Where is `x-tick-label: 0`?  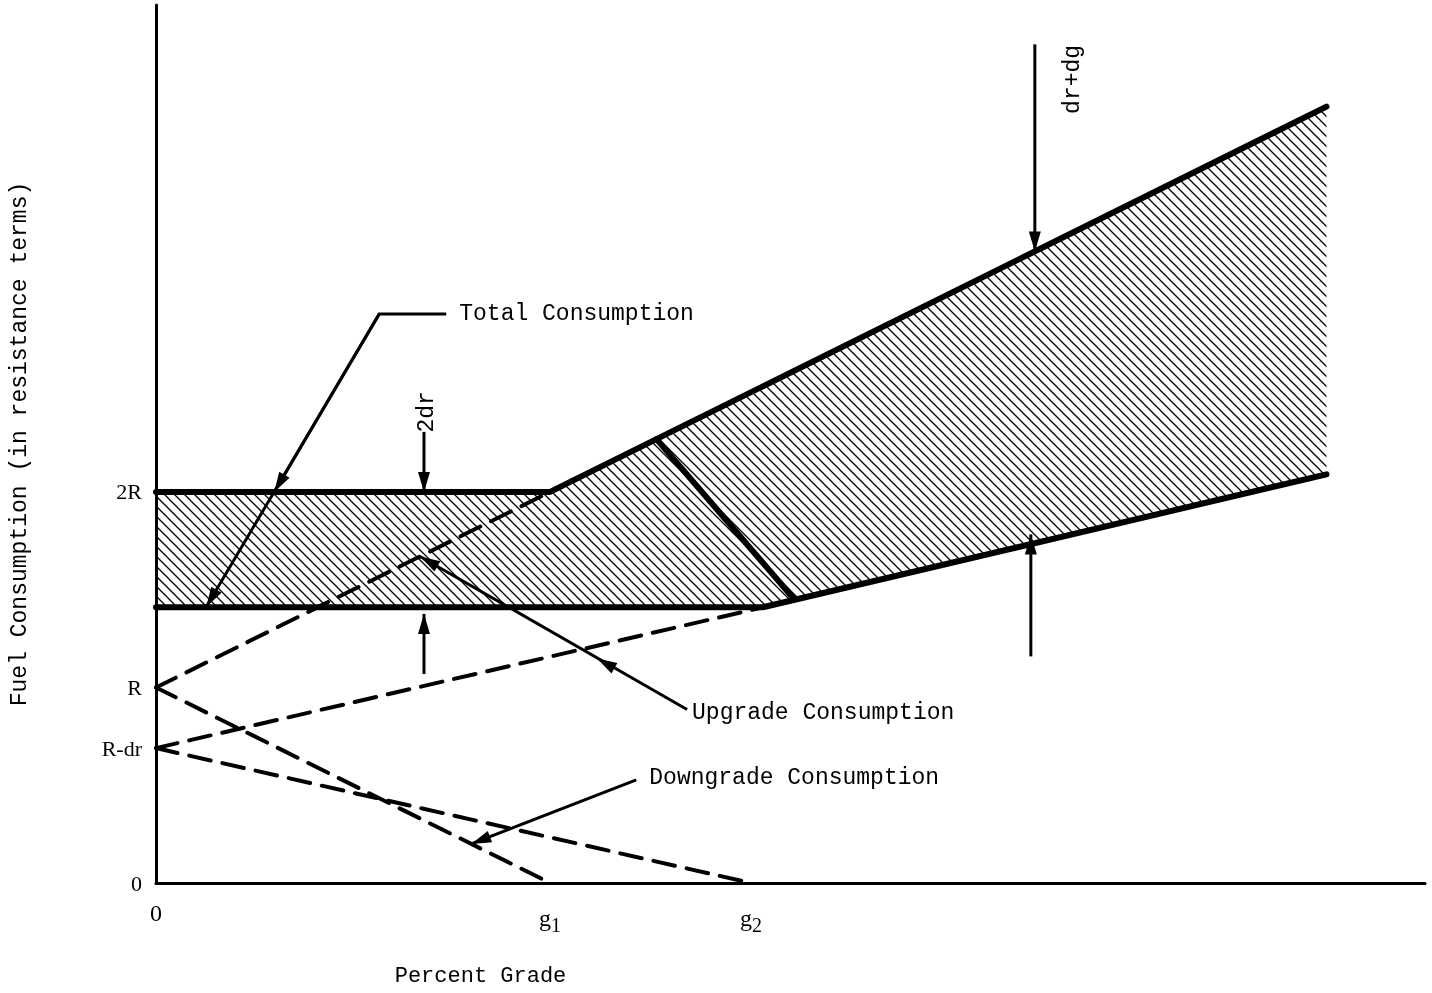 x-tick-label: 0 is located at coordinates (156, 913).